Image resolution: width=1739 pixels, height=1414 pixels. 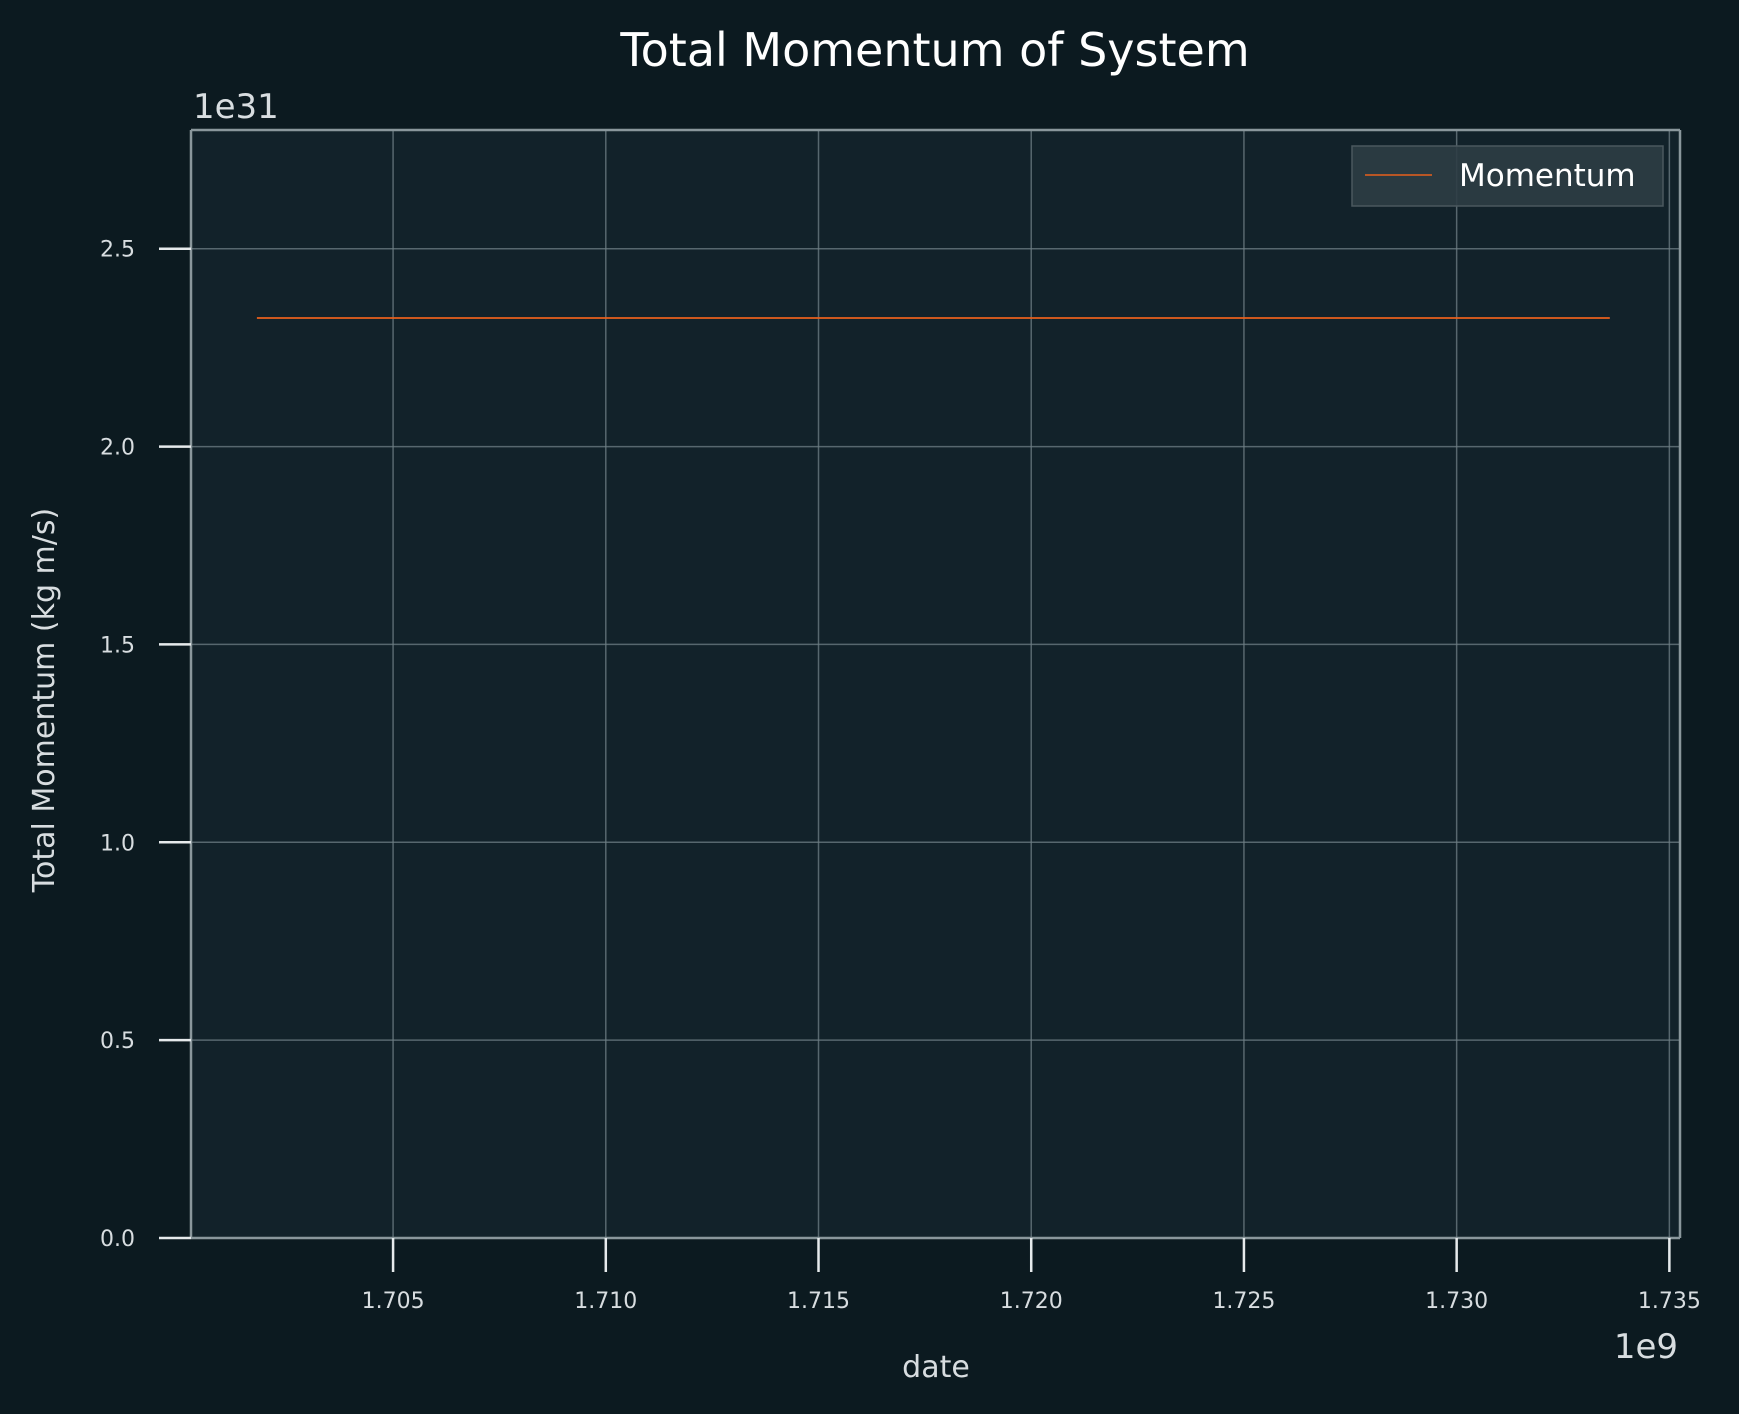 What do you see at coordinates (936, 1367) in the screenshot?
I see `x-axis-label: date` at bounding box center [936, 1367].